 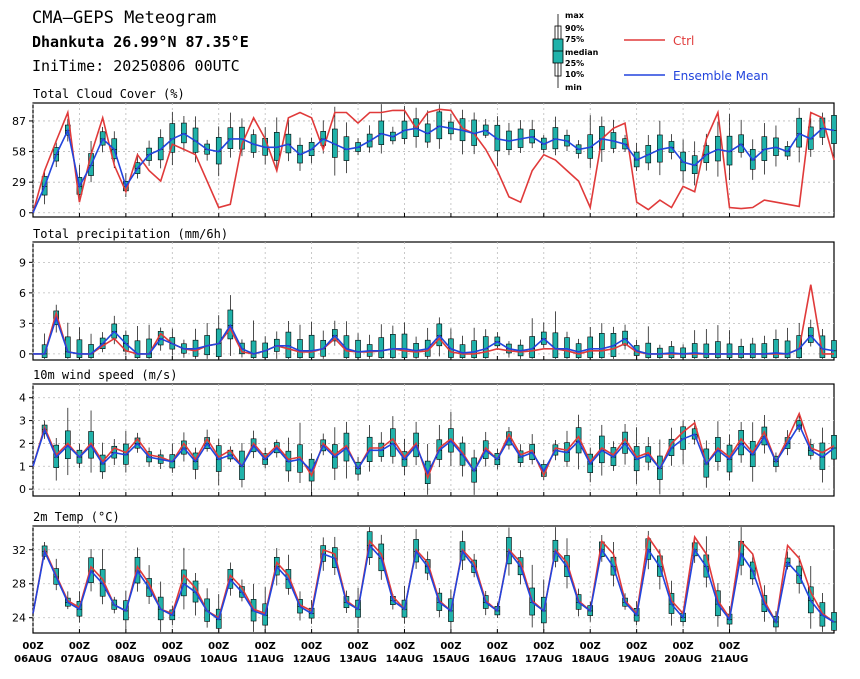 What do you see at coordinates (544, 659) in the screenshot?
I see `x-date-label: 17AUG` at bounding box center [544, 659].